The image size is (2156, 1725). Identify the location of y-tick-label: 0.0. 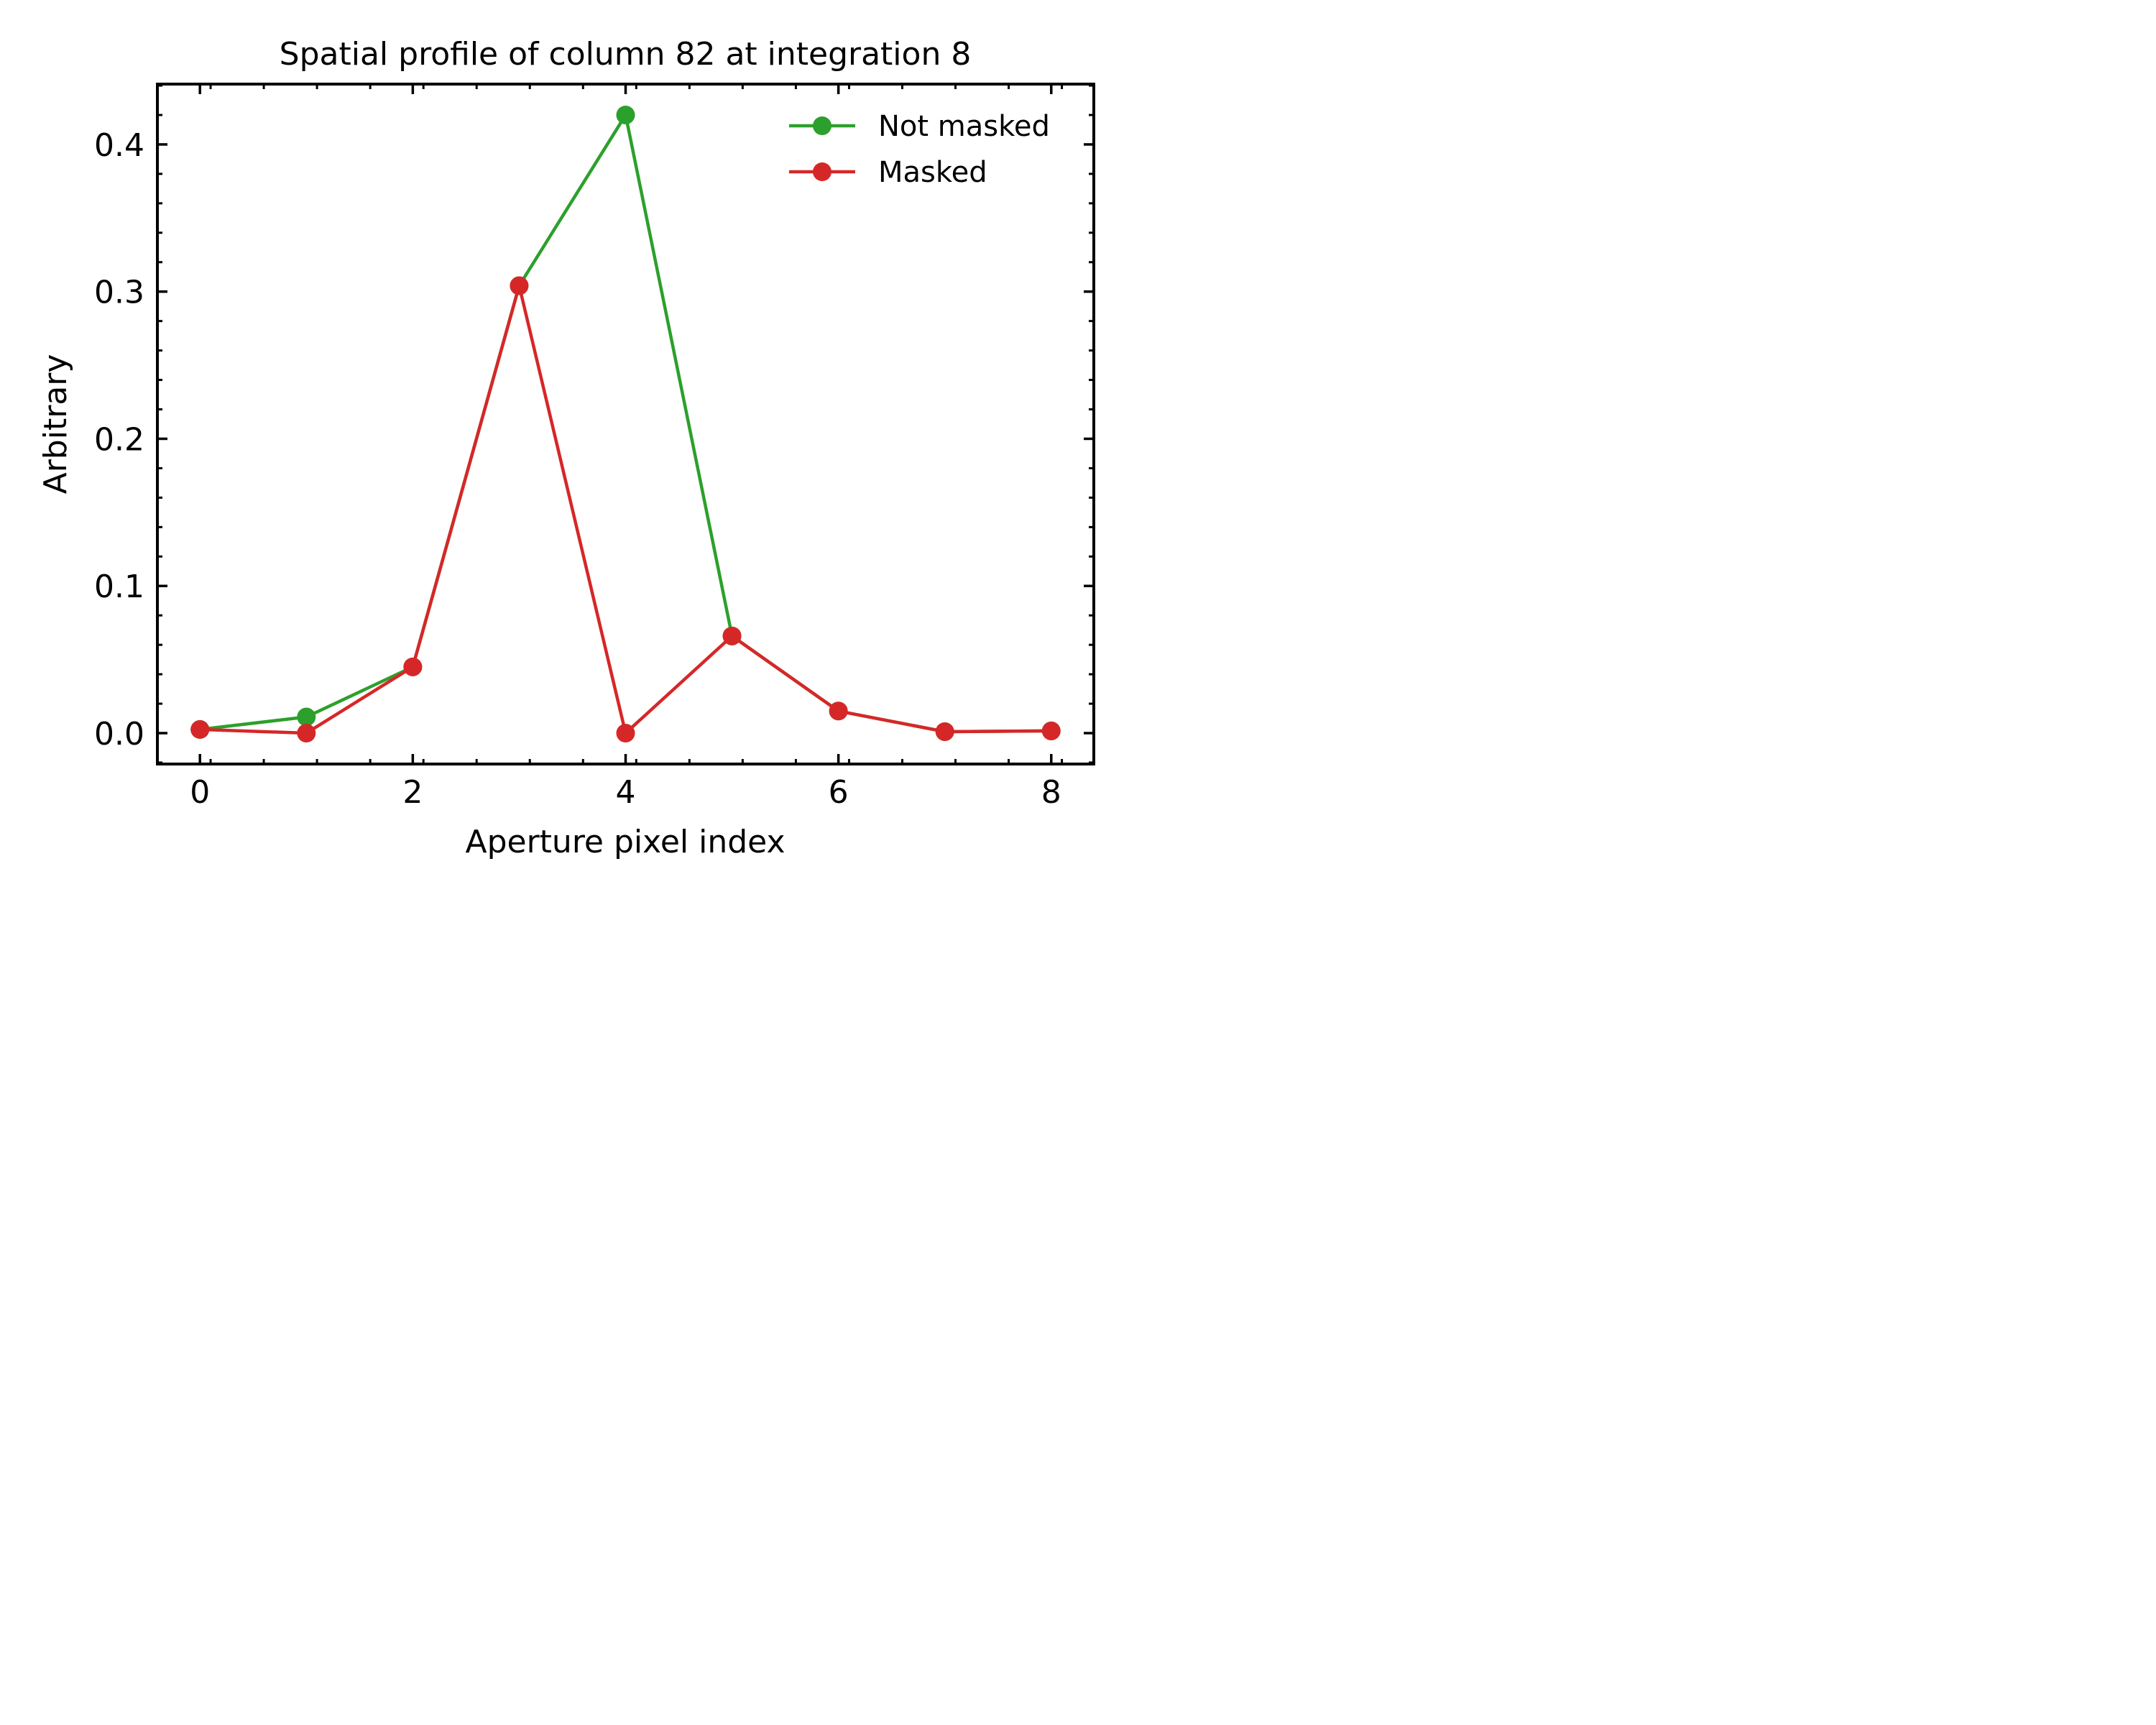
(119, 734).